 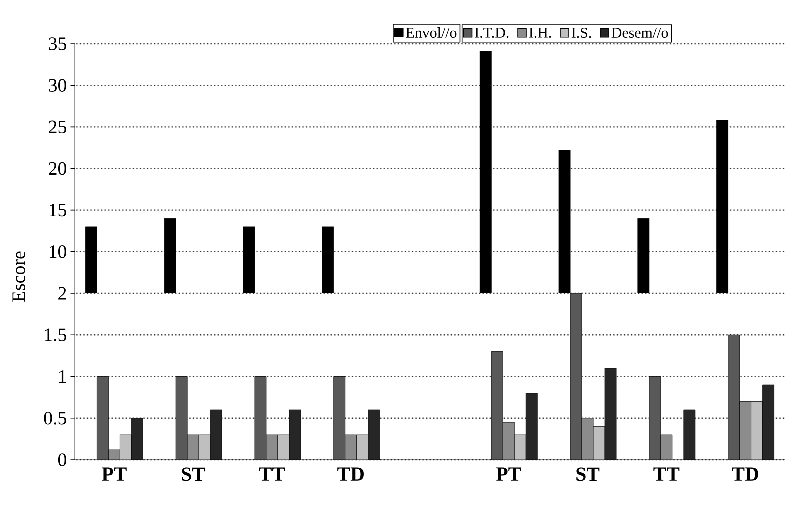 I want to click on legend-label: Envol//o, so click(x=431, y=33).